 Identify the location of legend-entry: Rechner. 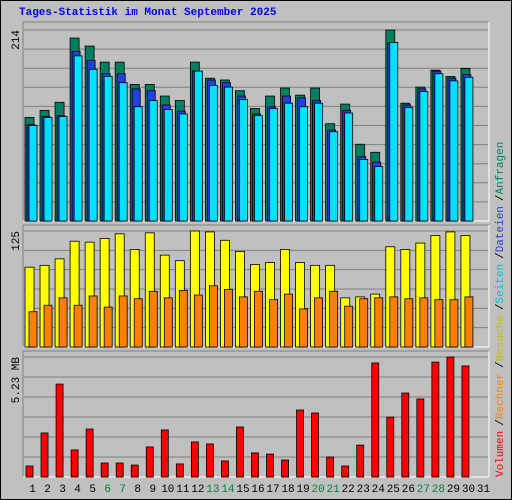
(501, 396).